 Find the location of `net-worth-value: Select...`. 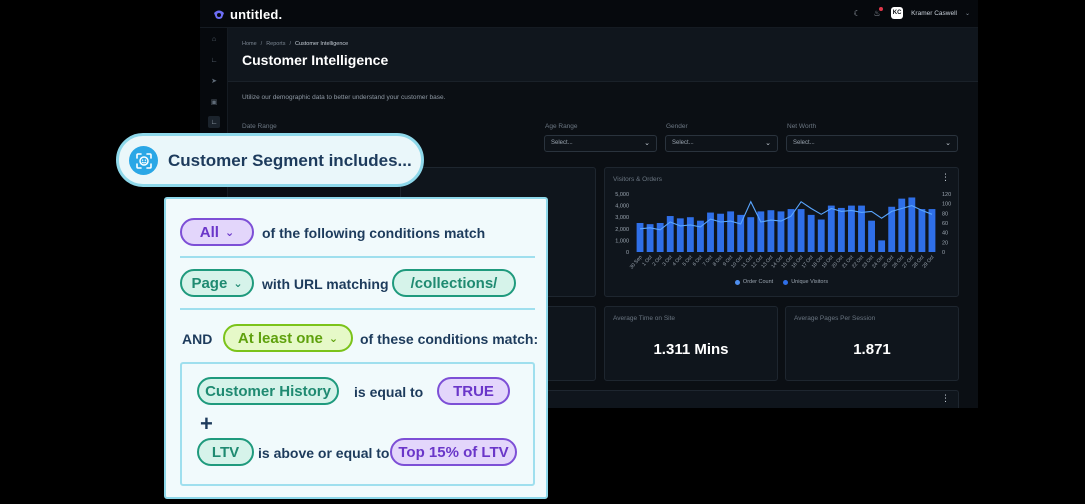

net-worth-value: Select... is located at coordinates (804, 143).